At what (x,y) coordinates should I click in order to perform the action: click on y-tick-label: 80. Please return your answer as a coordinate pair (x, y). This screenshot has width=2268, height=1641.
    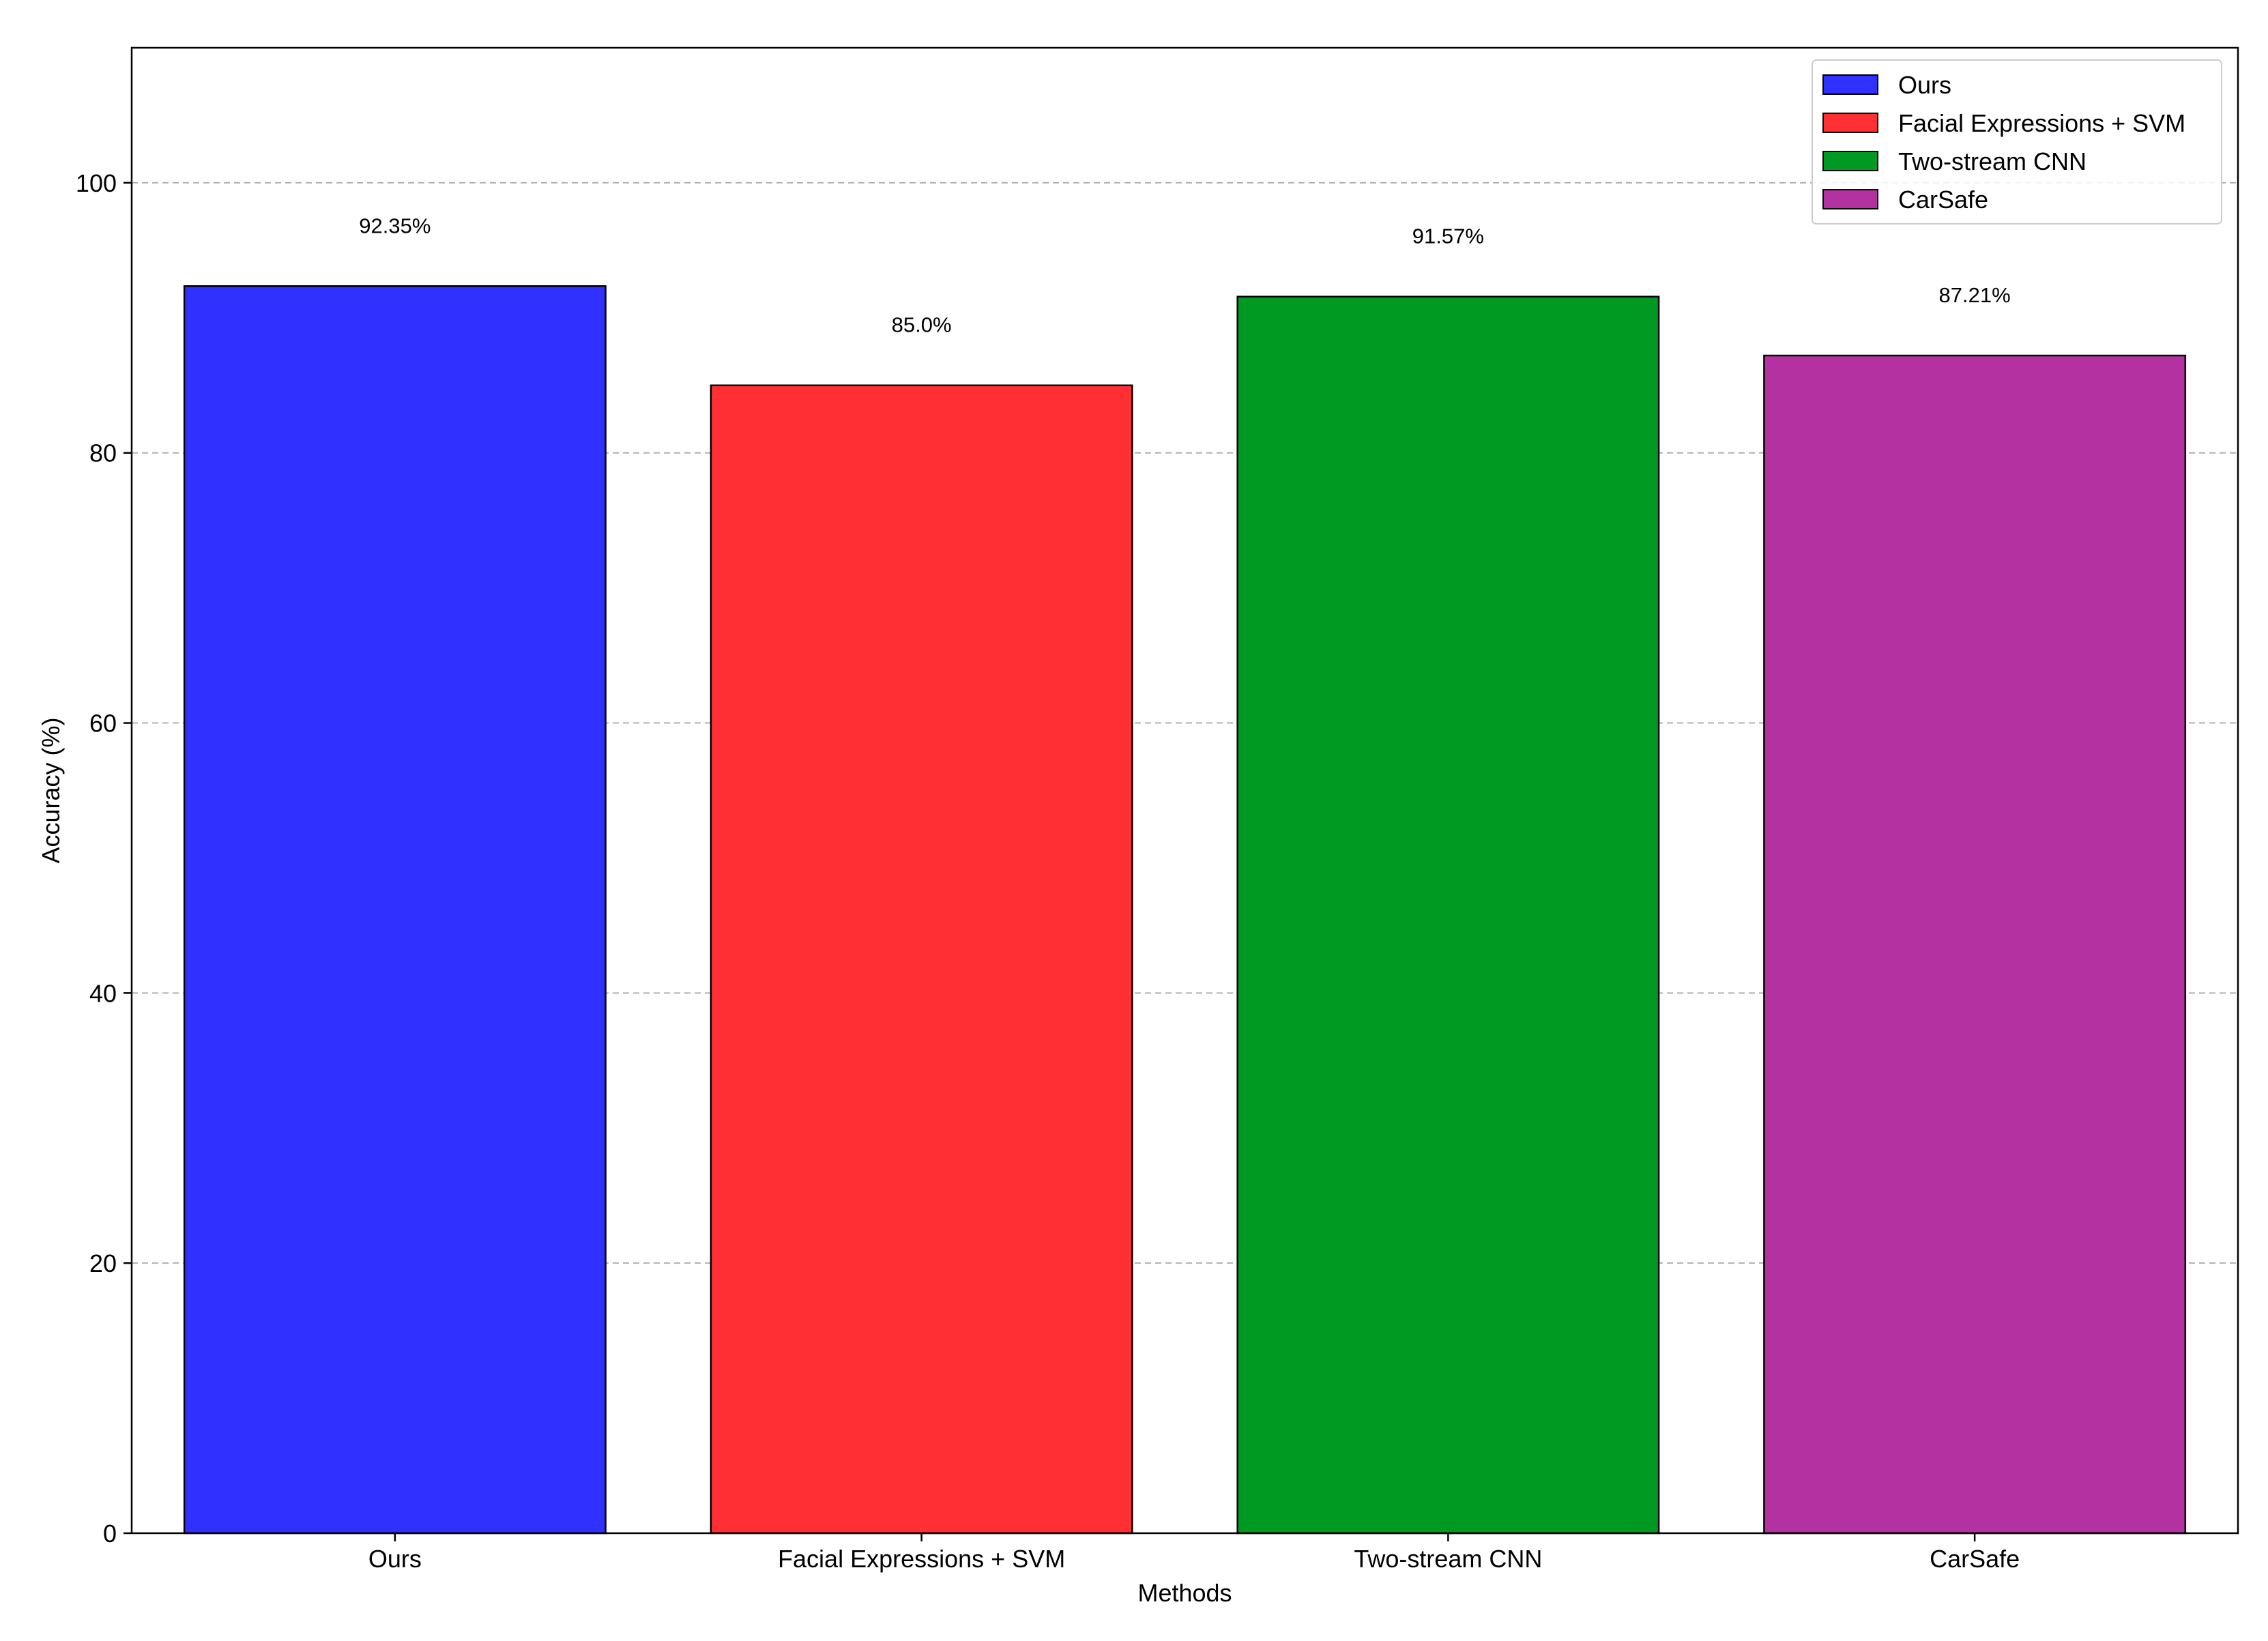
    Looking at the image, I should click on (103, 453).